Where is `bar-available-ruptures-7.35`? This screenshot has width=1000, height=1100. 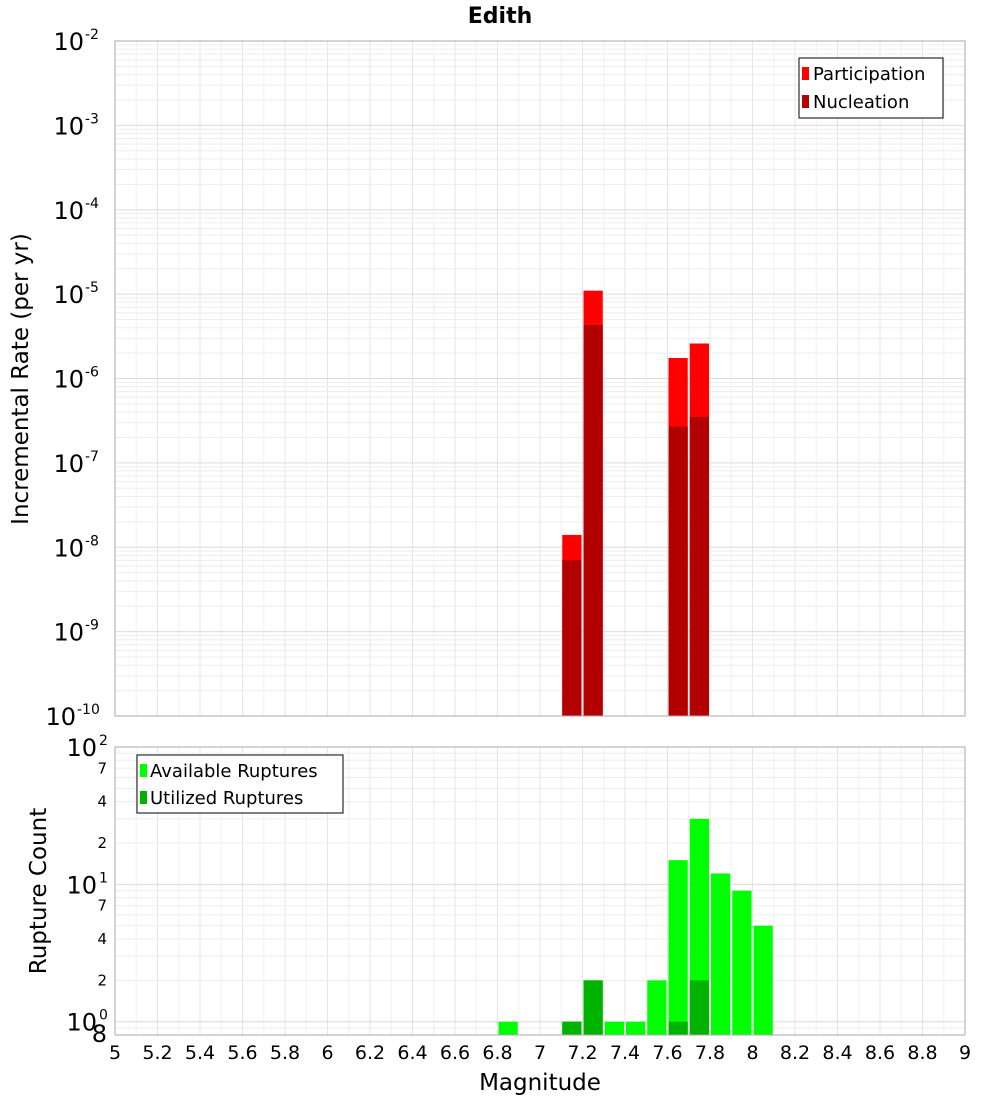
bar-available-ruptures-7.35 is located at coordinates (614, 1028).